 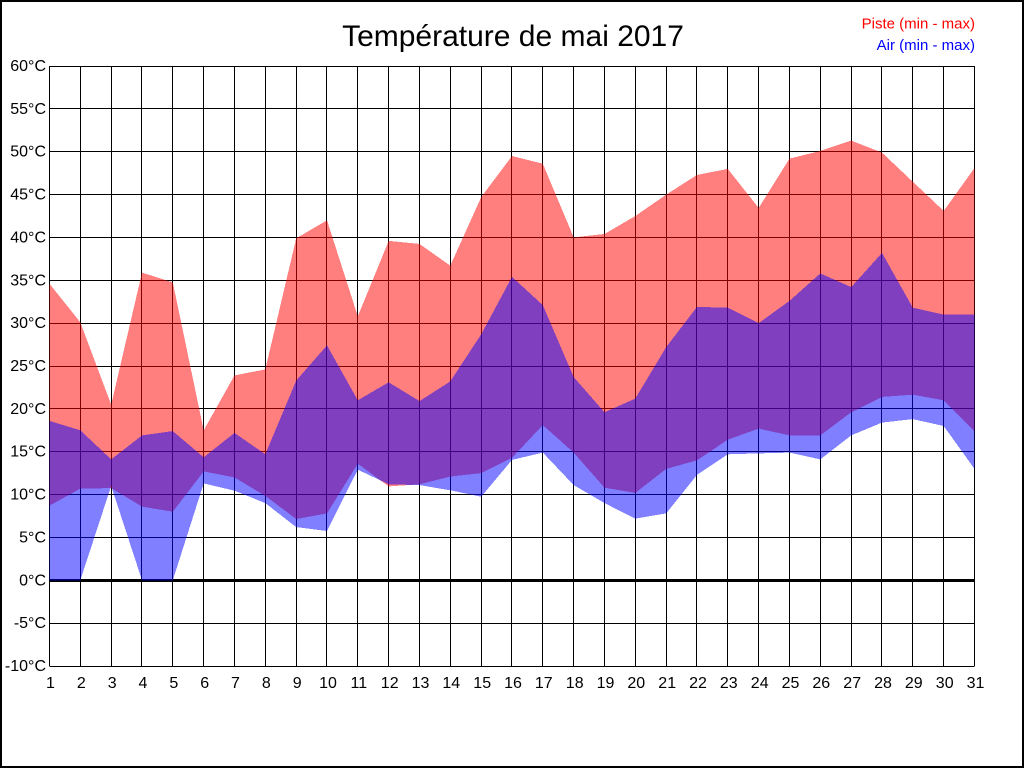 What do you see at coordinates (81, 683) in the screenshot?
I see `svg-text: 2` at bounding box center [81, 683].